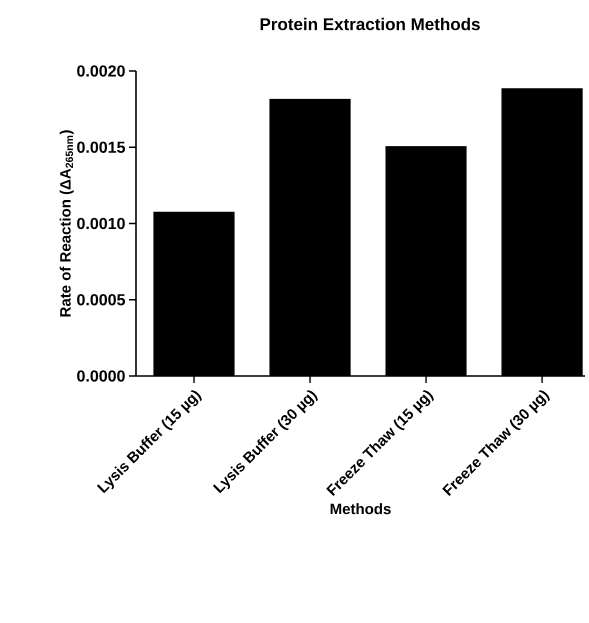  I want to click on y-tick-label: 0.0020, so click(101, 71).